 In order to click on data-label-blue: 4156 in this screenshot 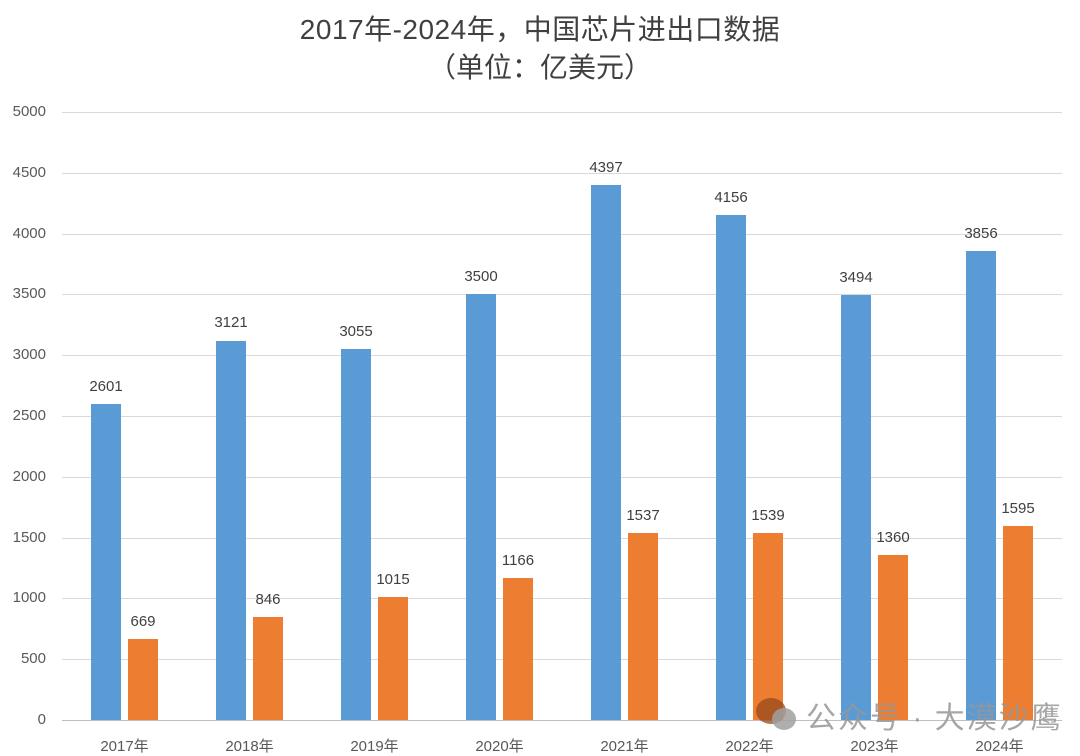, I will do `click(731, 197)`.